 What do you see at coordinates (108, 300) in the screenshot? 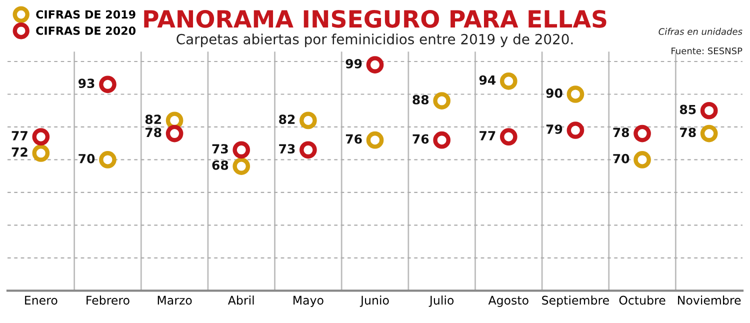
I see `x-tick-label: Febrero` at bounding box center [108, 300].